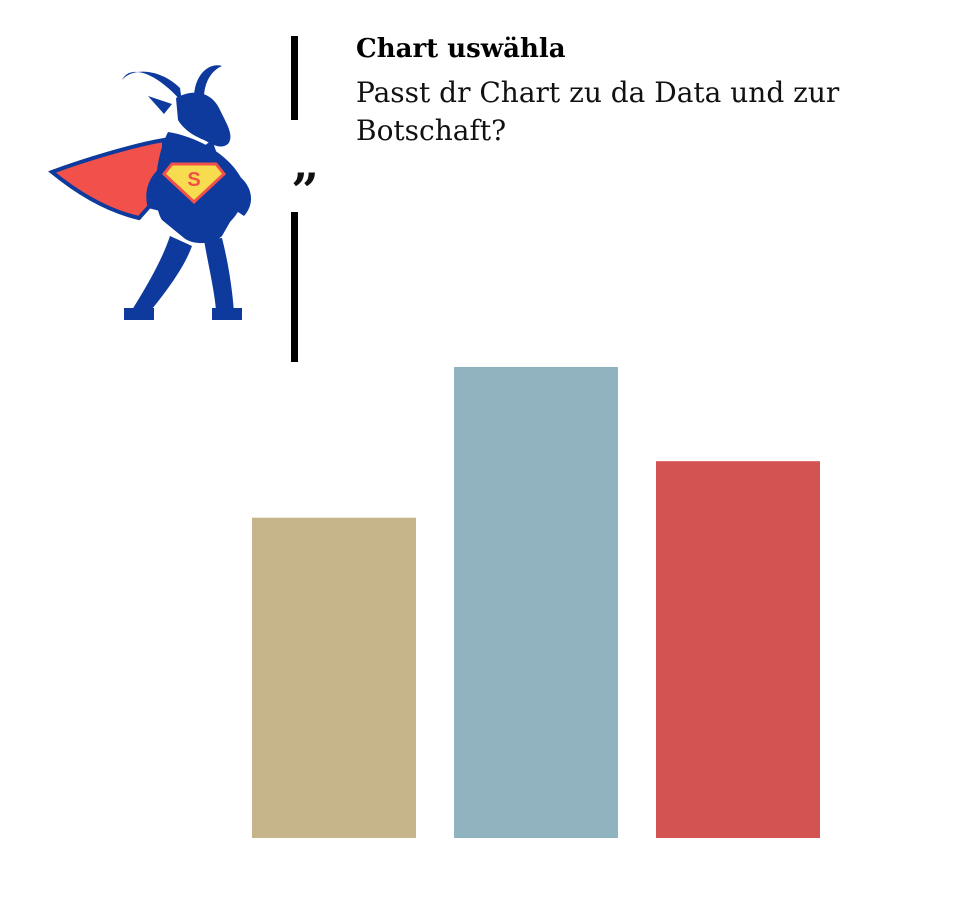 The image size is (960, 898). I want to click on cape, so click(107, 179).